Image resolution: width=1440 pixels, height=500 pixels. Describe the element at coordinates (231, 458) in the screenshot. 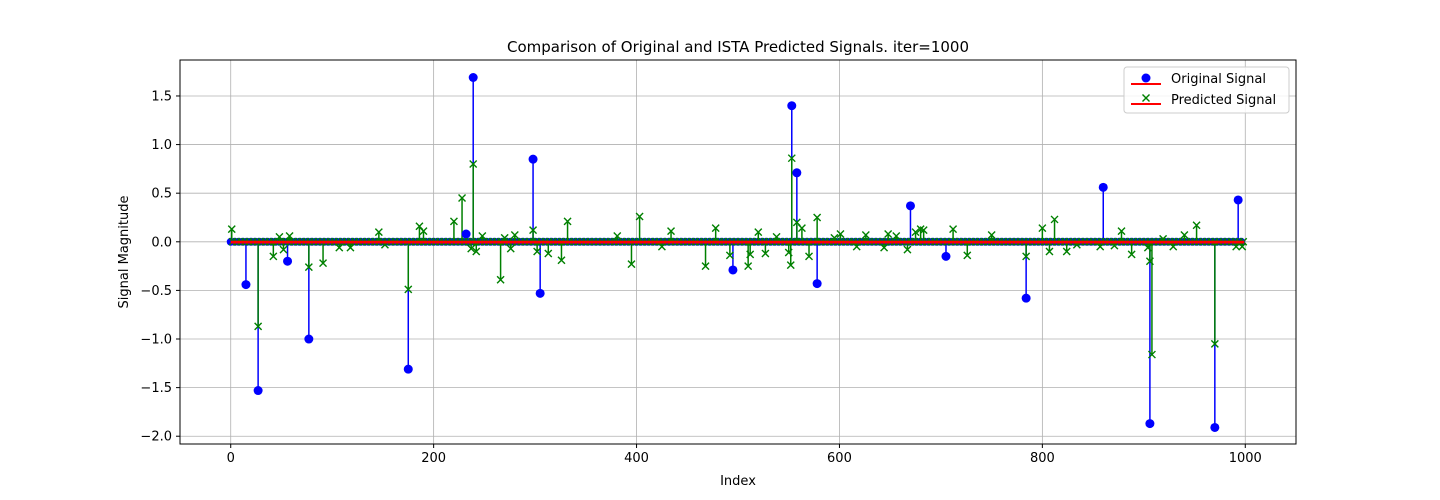

I see `x-tick-label: 0` at that location.